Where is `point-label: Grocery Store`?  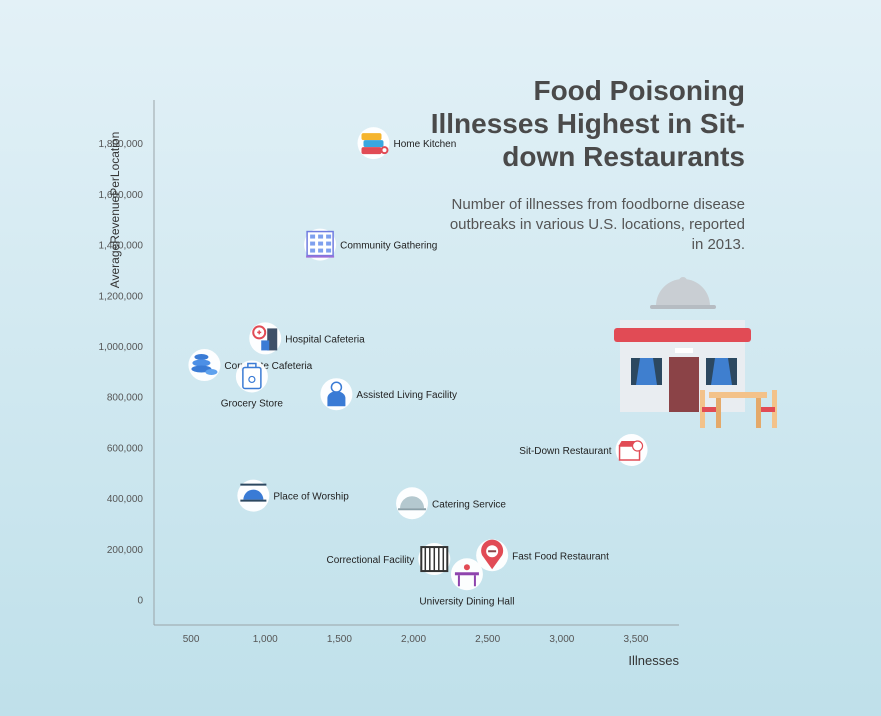 point-label: Grocery Store is located at coordinates (252, 403).